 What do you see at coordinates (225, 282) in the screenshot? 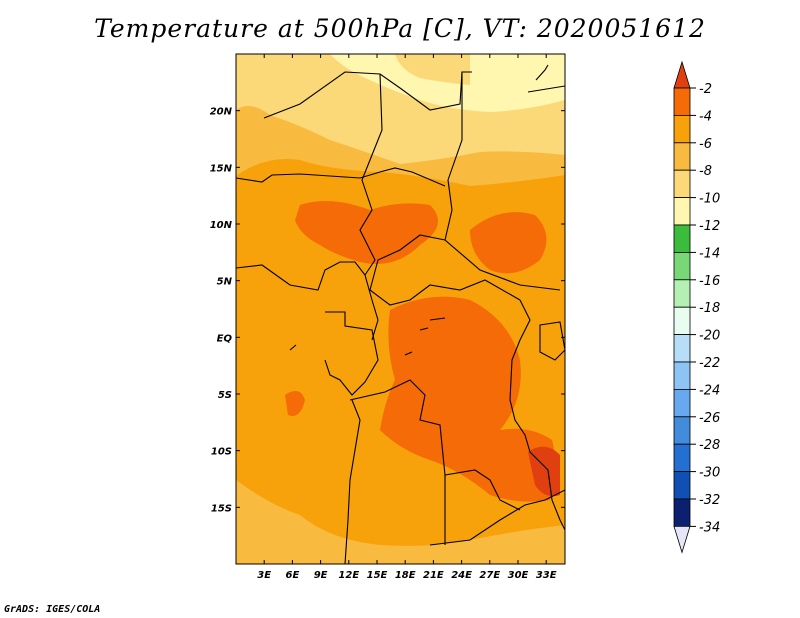
I see `y-tick-label: 5N` at bounding box center [225, 282].